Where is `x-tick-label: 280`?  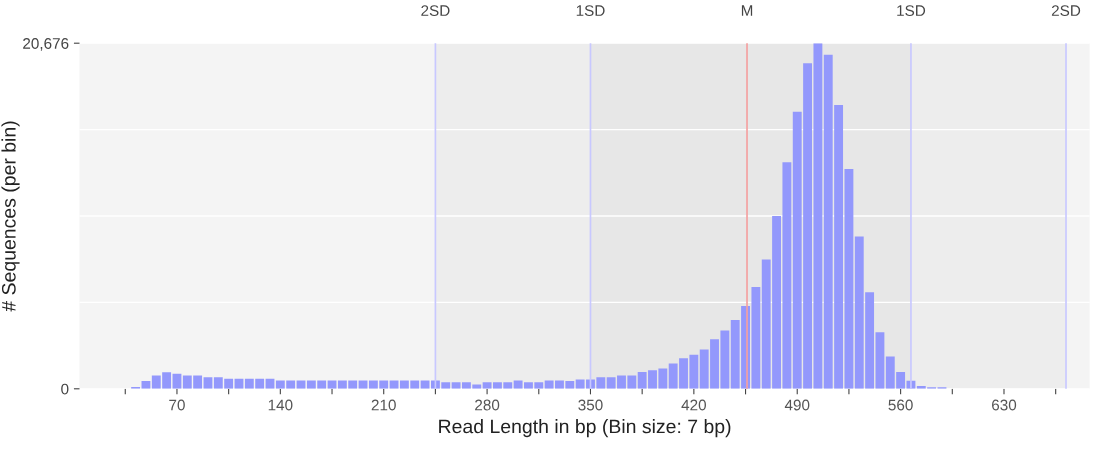 x-tick-label: 280 is located at coordinates (487, 405).